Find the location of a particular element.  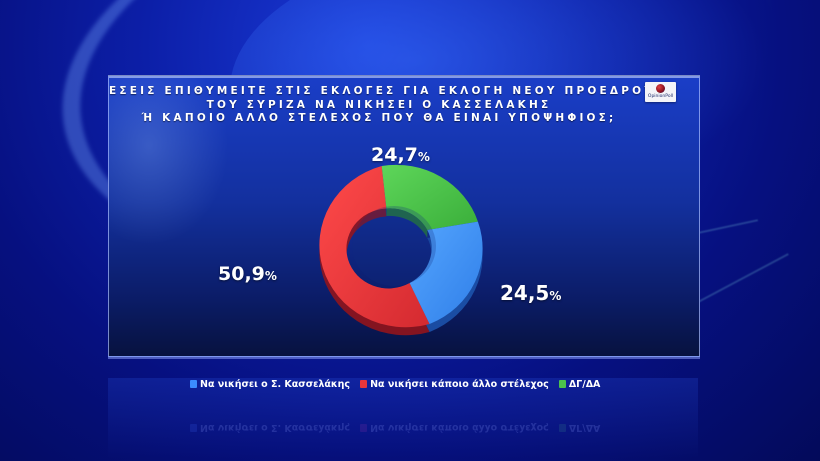

panel-reflection is located at coordinates (403, 418).